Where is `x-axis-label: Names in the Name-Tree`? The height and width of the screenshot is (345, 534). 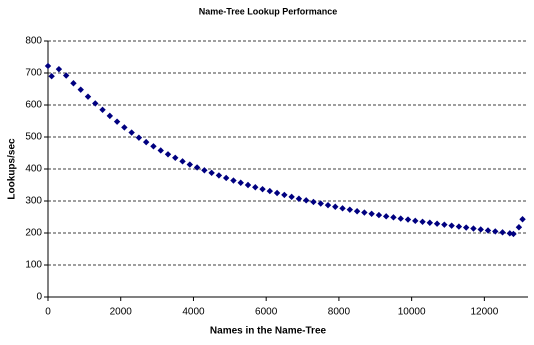 x-axis-label: Names in the Name-Tree is located at coordinates (268, 331).